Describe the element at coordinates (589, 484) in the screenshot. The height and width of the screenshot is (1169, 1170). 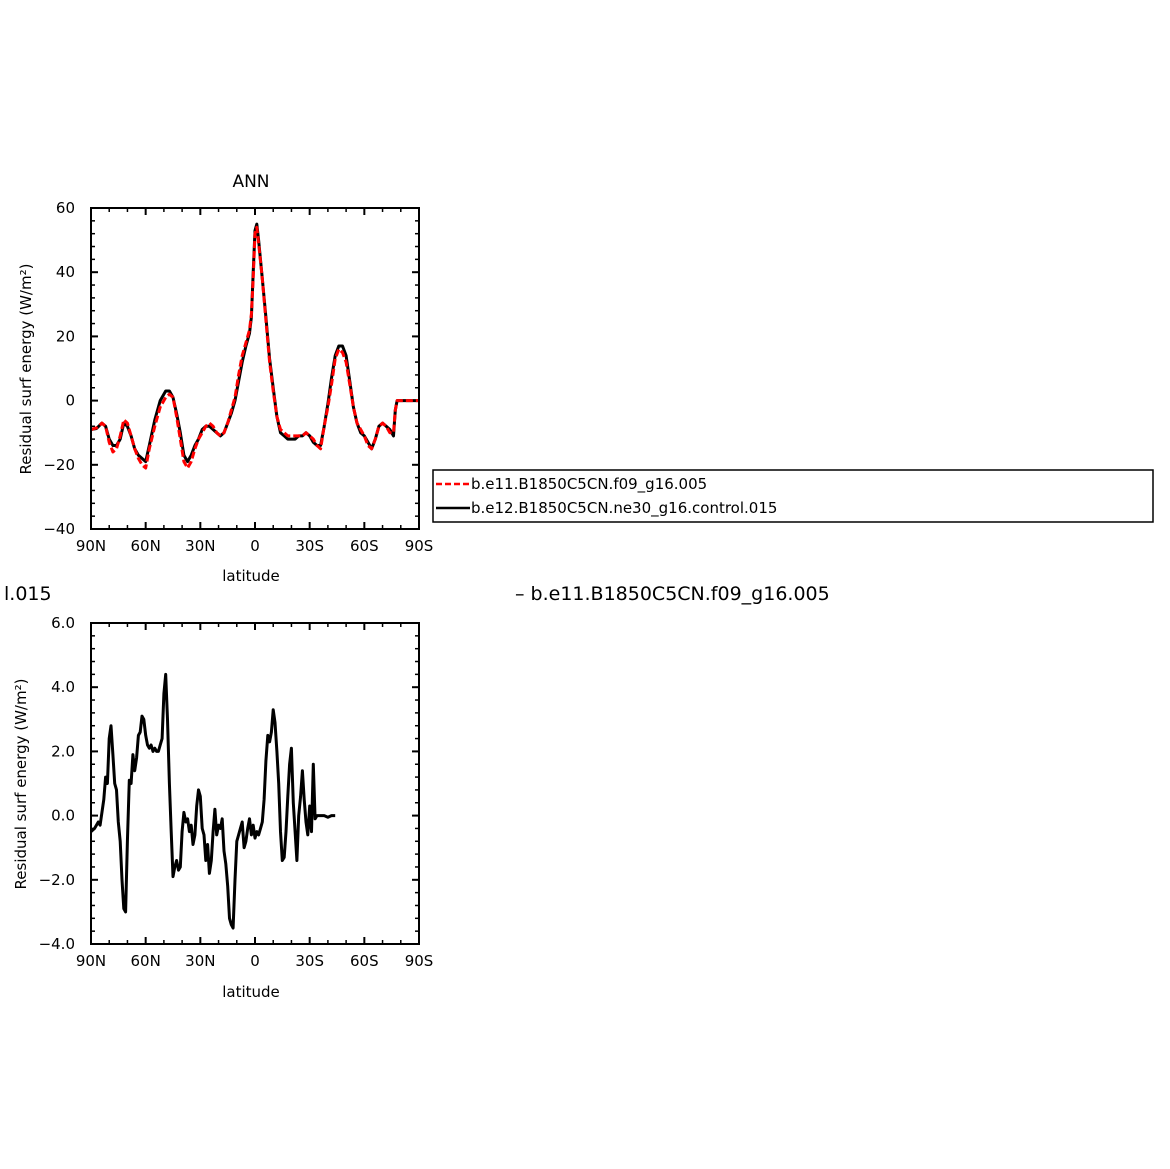
I see `legend-entry-1: b.e11.B1850C5CN.f09_g16.005` at that location.